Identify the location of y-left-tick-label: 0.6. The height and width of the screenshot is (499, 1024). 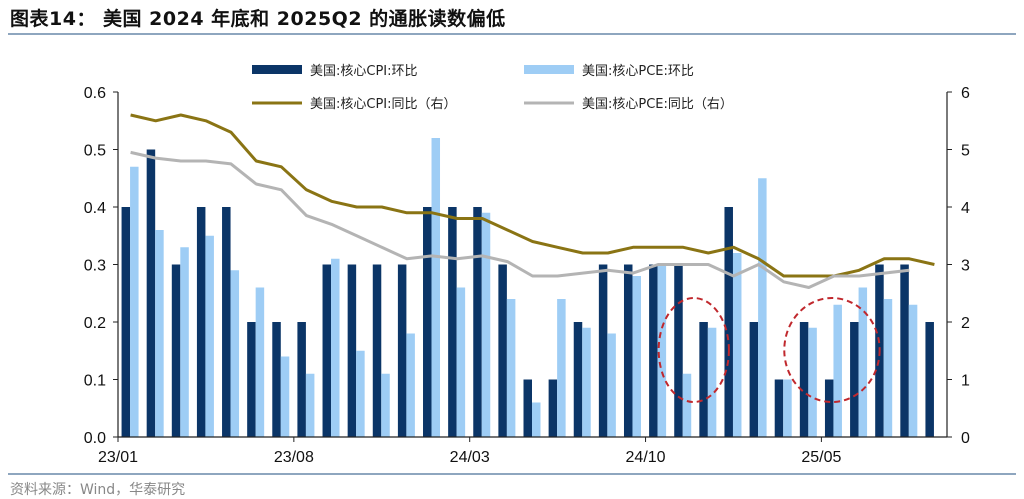
(95, 93).